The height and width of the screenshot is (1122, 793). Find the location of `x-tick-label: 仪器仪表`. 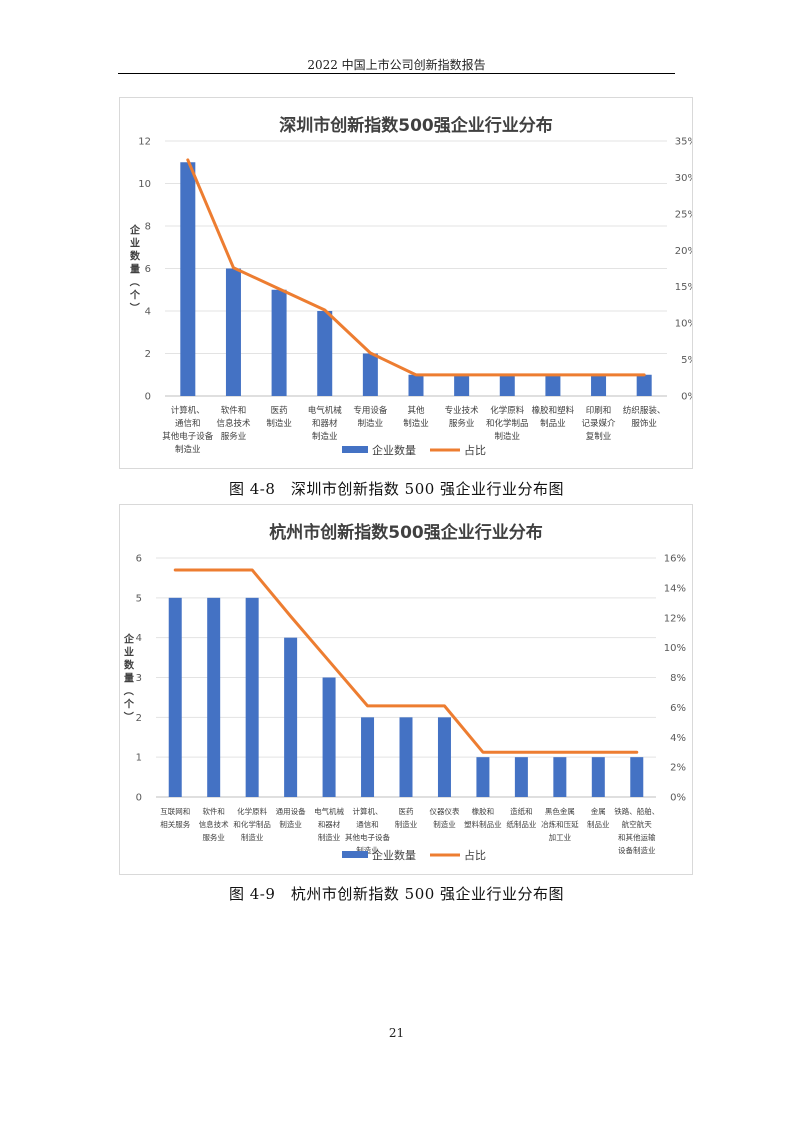

x-tick-label: 仪器仪表 is located at coordinates (444, 811).